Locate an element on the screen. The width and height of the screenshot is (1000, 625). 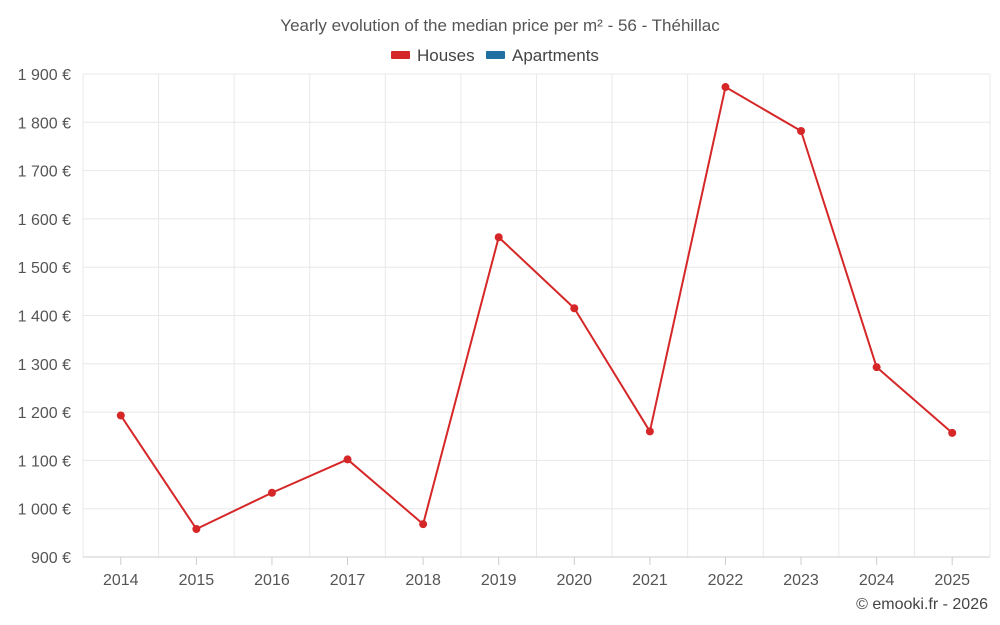
legend-item-apartments: Apartments is located at coordinates (542, 55).